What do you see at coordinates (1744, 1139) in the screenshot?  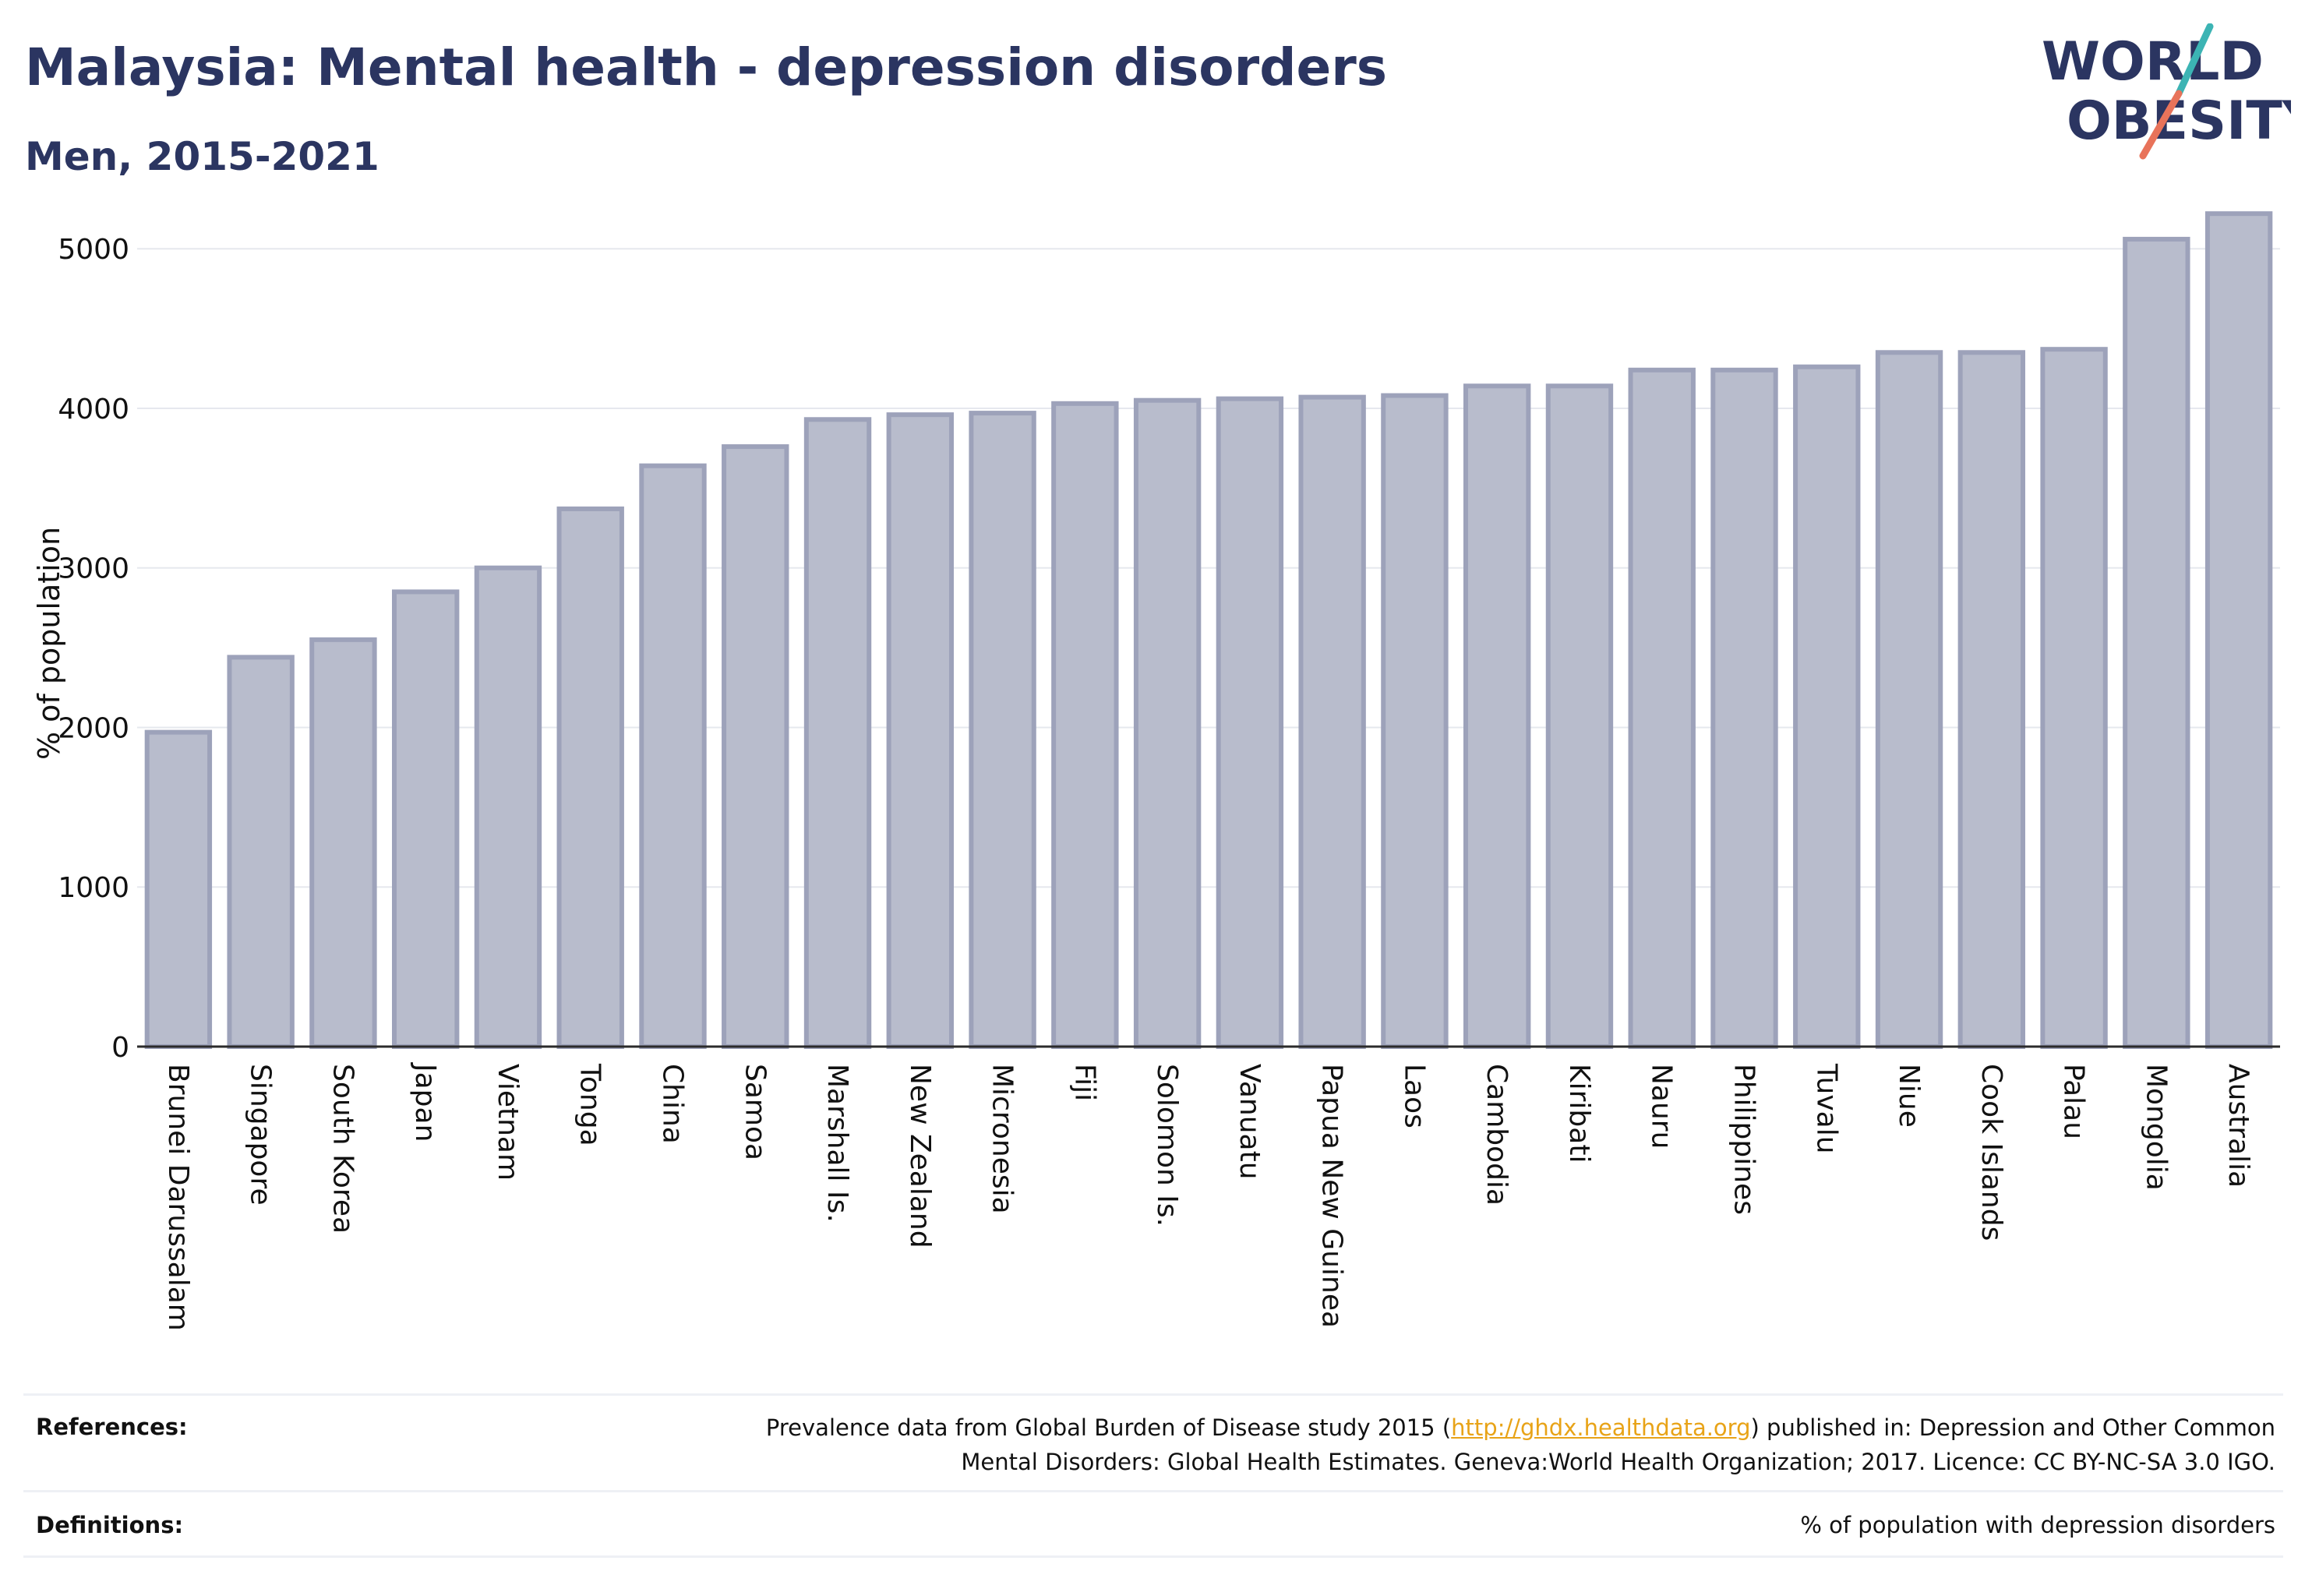 I see `x-tick-label: Philippines` at bounding box center [1744, 1139].